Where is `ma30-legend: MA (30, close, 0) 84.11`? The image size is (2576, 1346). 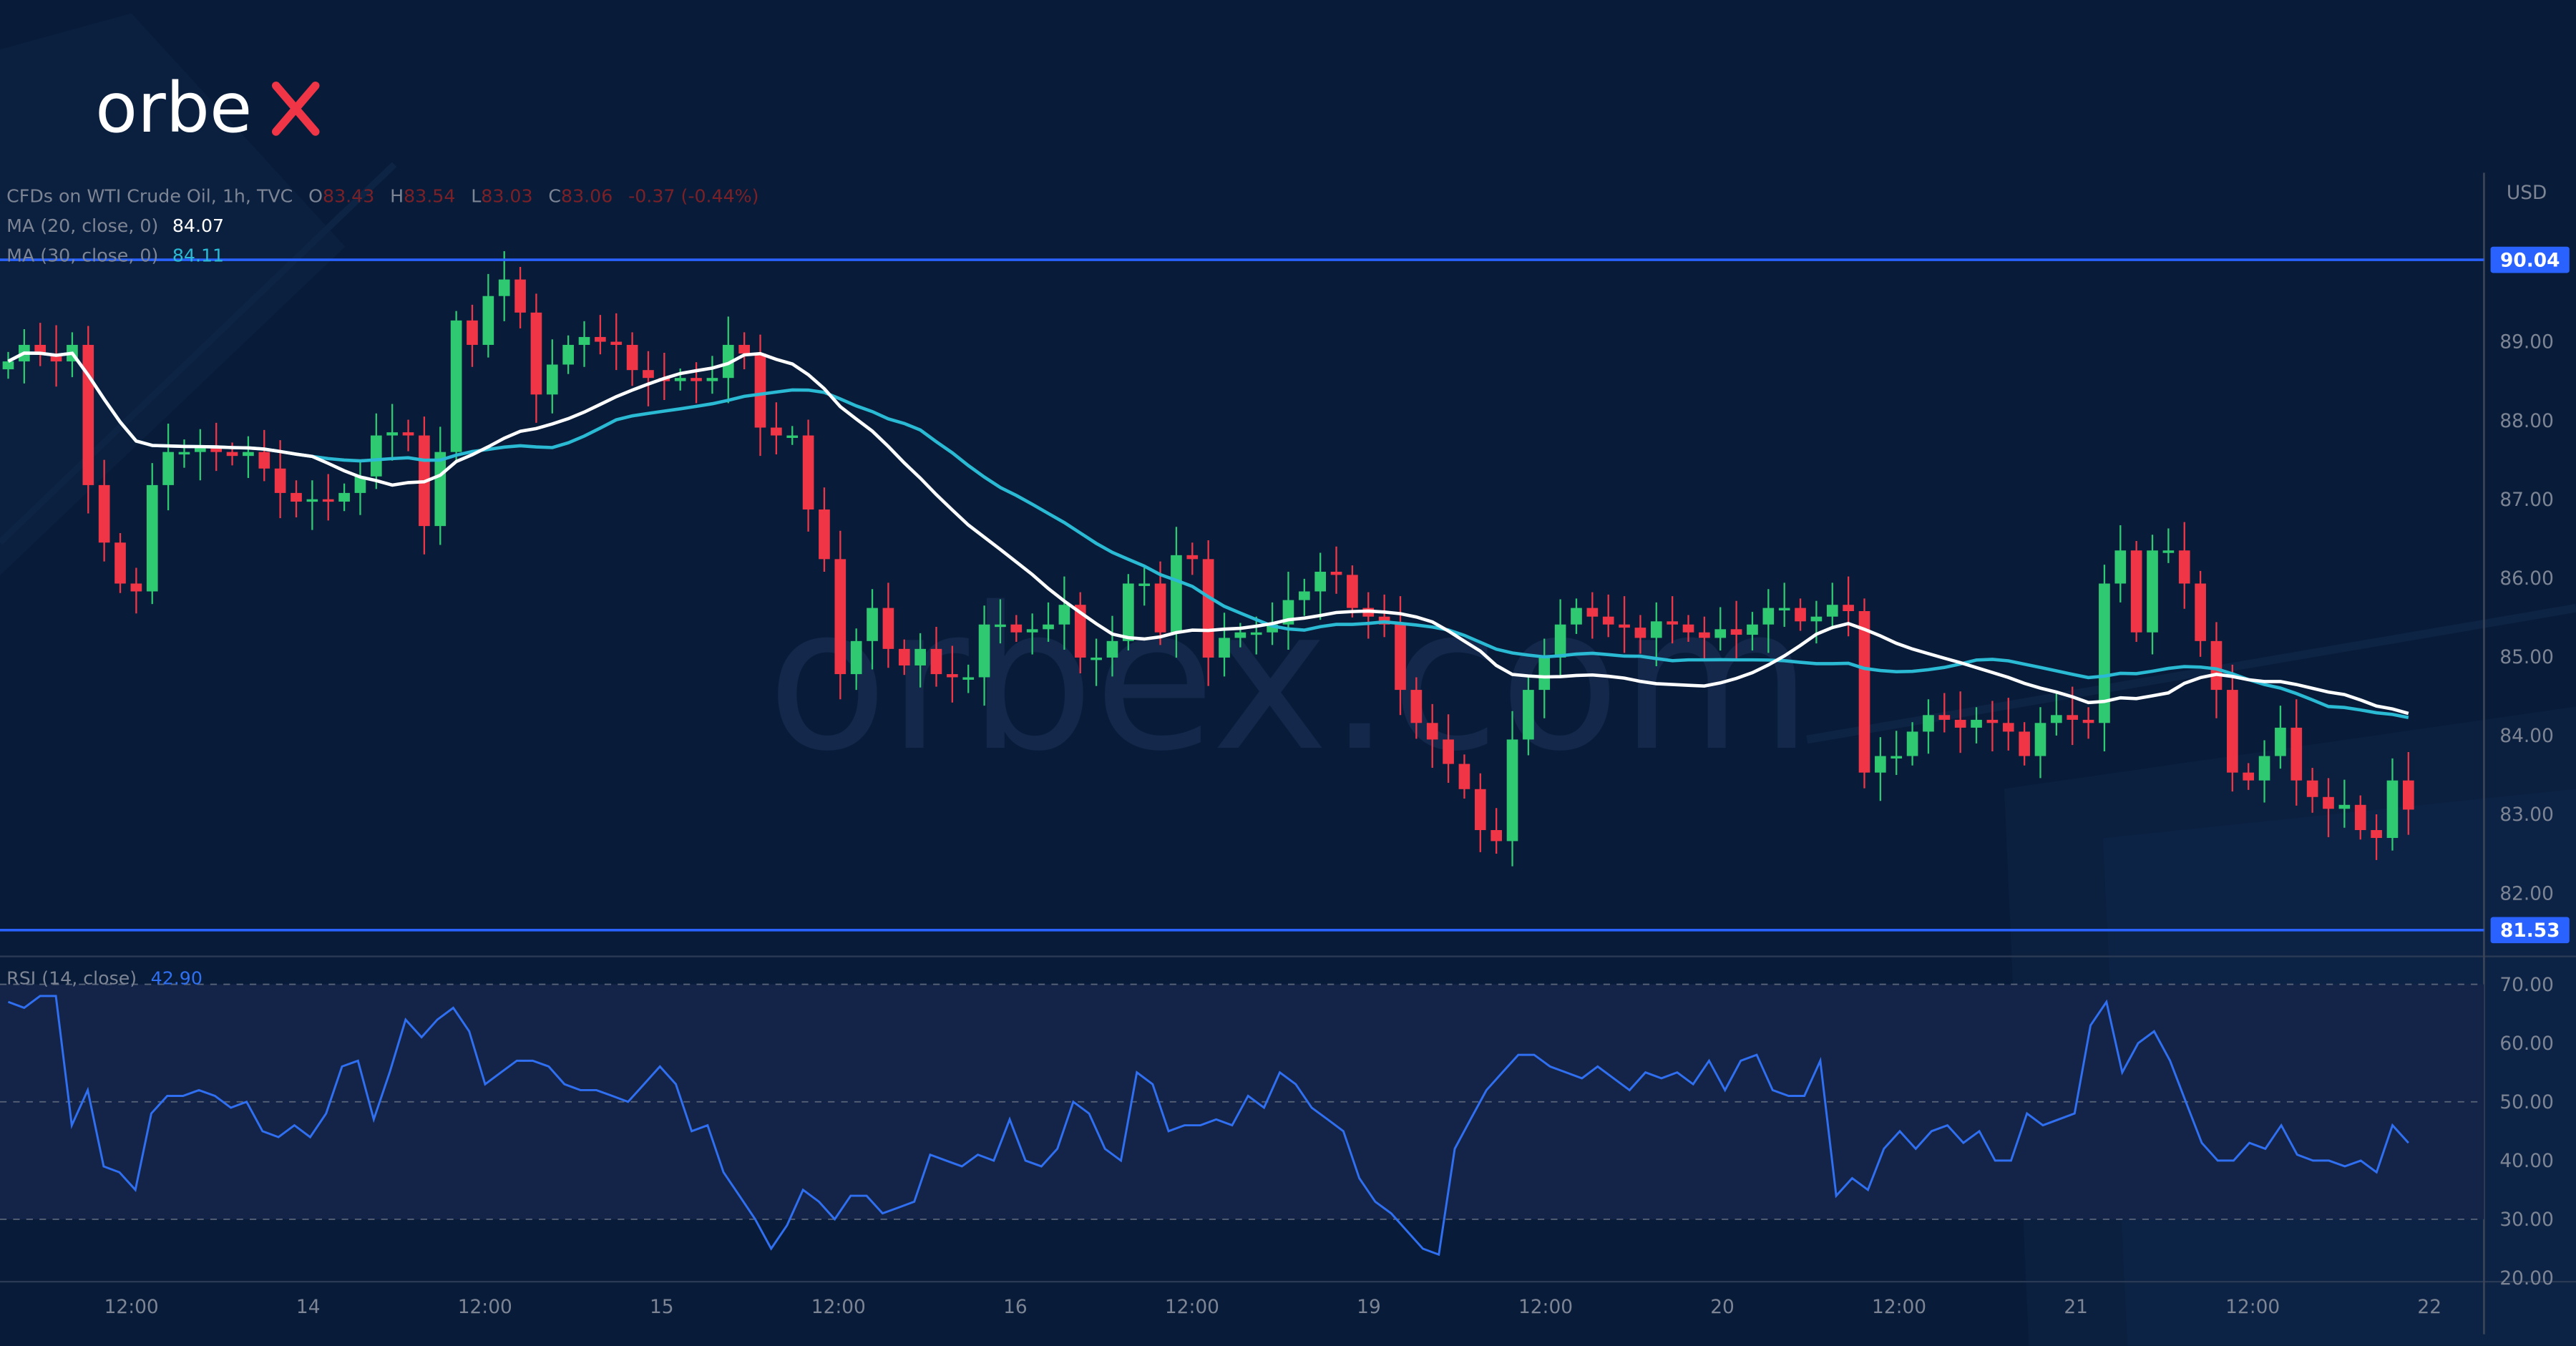 ma30-legend: MA (30, close, 0) 84.11 is located at coordinates (115, 255).